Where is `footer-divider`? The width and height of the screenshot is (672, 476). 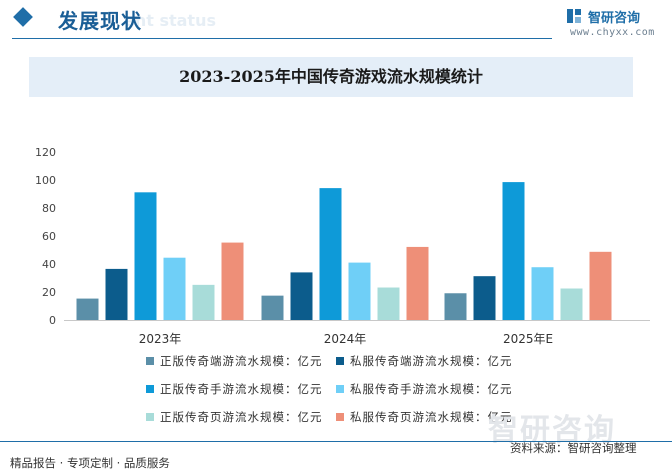
footer-divider is located at coordinates (336, 441).